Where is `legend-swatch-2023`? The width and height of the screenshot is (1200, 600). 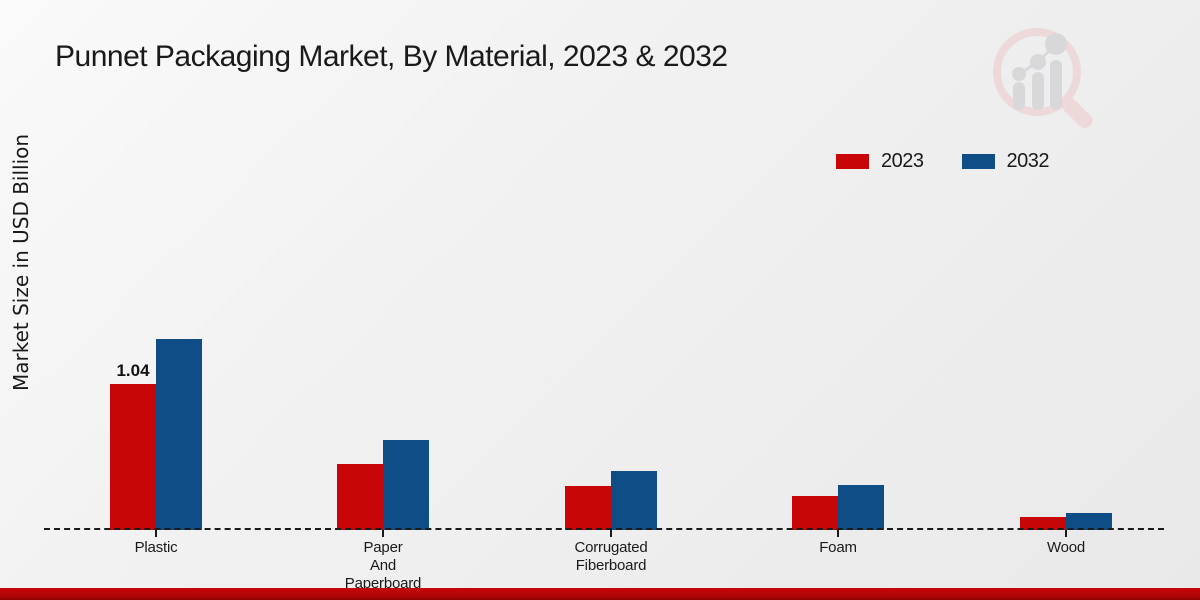
legend-swatch-2023 is located at coordinates (852, 161).